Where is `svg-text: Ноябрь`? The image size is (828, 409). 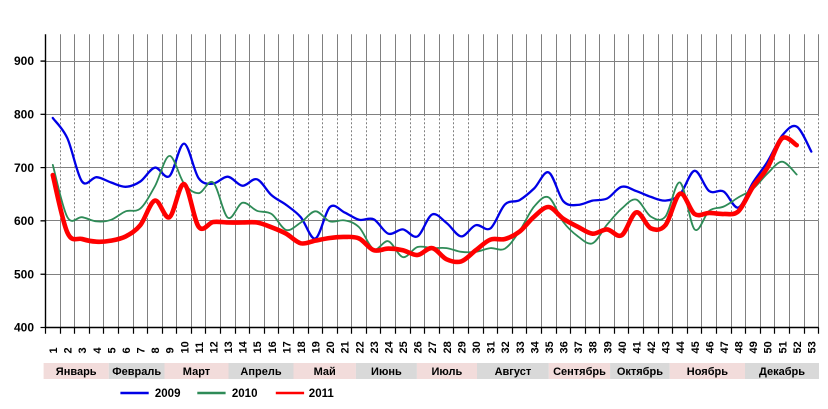
svg-text: Ноябрь is located at coordinates (707, 372).